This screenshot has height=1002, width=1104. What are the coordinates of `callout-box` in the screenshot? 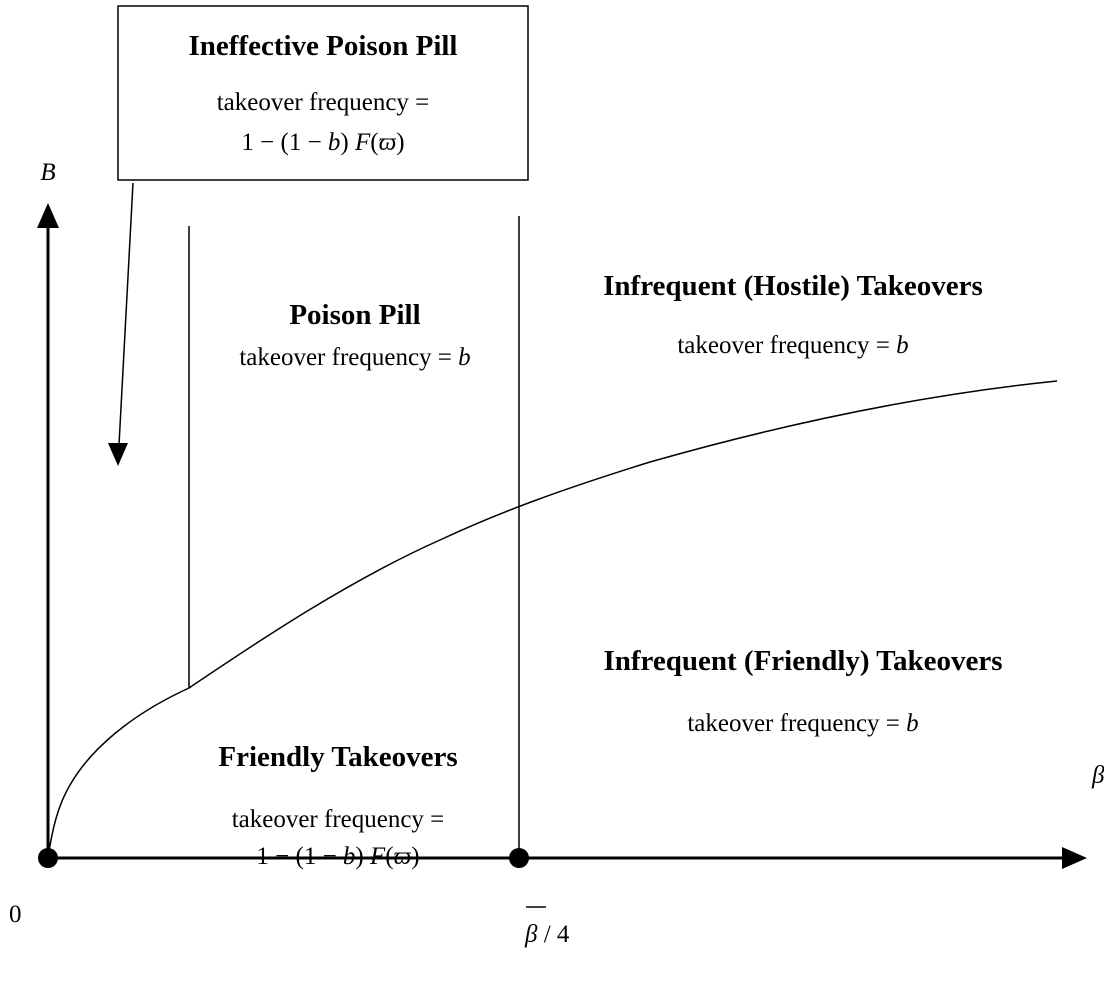 It's located at (323, 93).